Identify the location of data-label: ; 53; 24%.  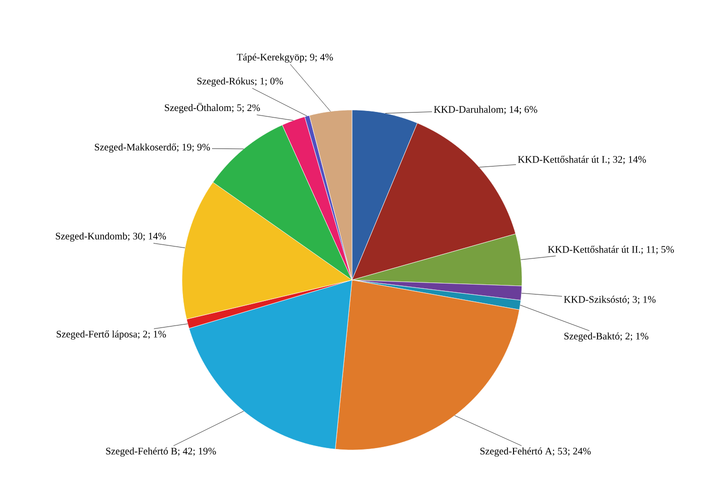
(571, 452).